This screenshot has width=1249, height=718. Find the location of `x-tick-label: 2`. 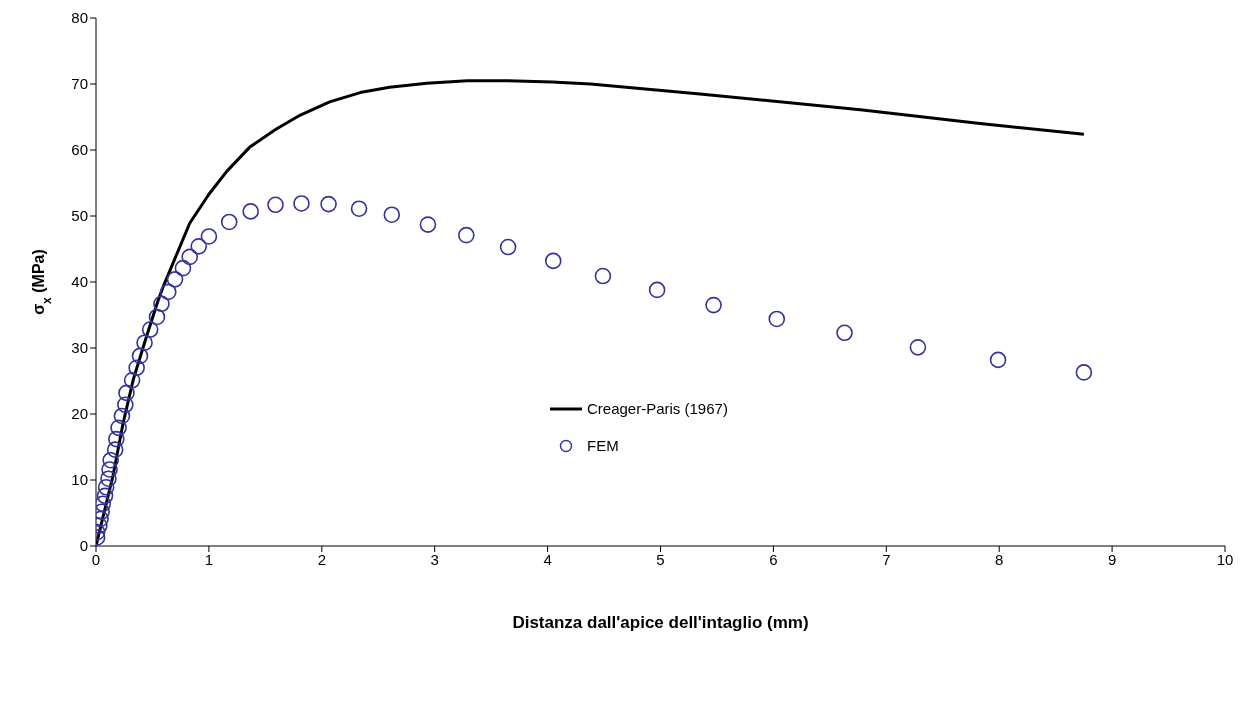

x-tick-label: 2 is located at coordinates (321, 559).